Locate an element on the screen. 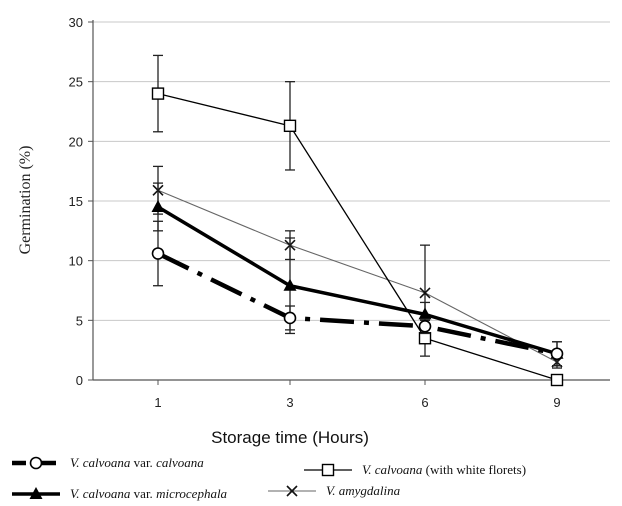 The width and height of the screenshot is (622, 506). legend-item-white: V. calvoana (with white florets) is located at coordinates (415, 469).